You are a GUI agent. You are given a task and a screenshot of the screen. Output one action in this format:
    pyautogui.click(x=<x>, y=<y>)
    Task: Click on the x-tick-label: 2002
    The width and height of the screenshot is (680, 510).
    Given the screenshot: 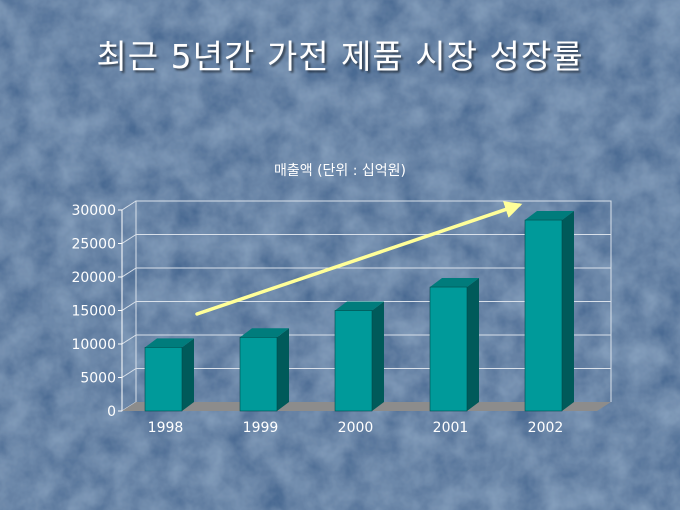 What is the action you would take?
    pyautogui.click(x=546, y=428)
    